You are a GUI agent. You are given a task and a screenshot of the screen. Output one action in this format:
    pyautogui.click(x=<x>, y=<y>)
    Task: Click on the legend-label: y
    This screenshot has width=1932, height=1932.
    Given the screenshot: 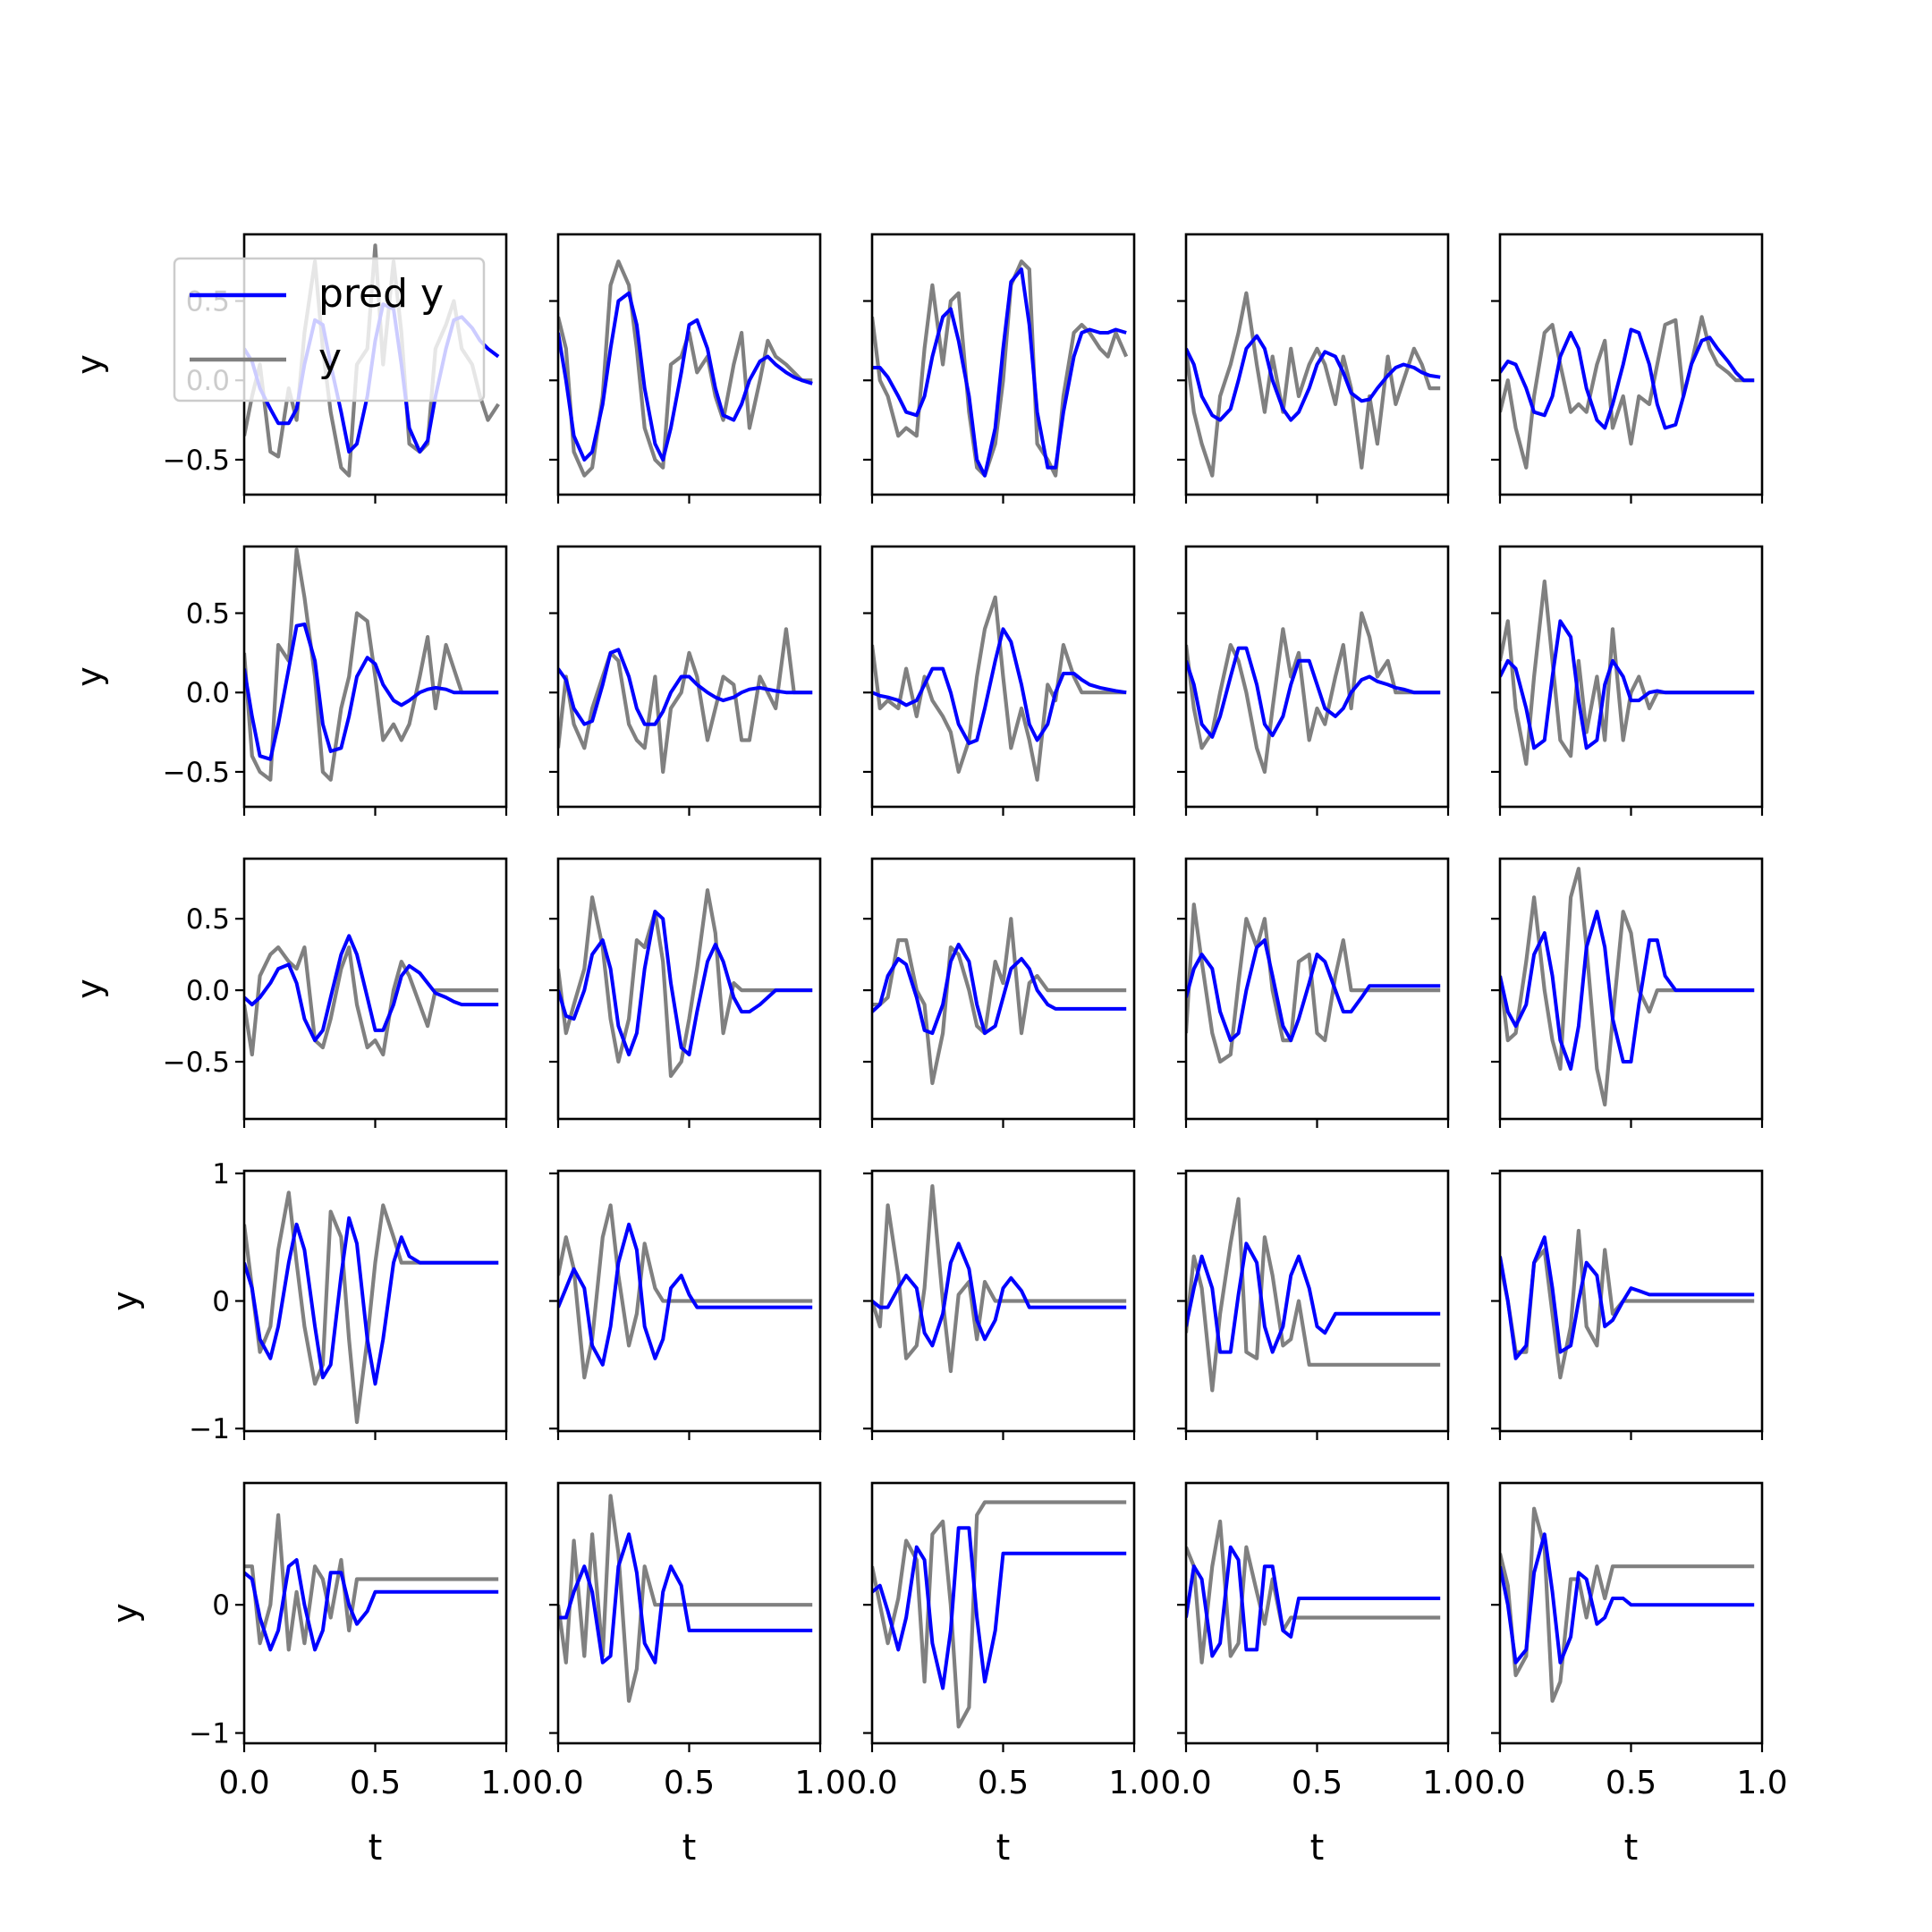 What is the action you would take?
    pyautogui.click(x=330, y=358)
    